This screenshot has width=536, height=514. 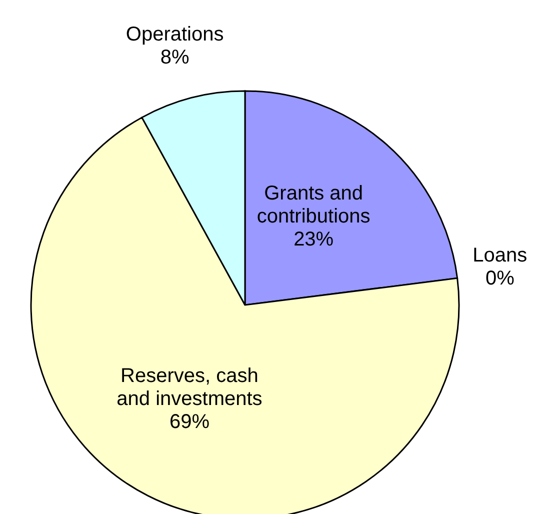 I want to click on category-label: Loans, so click(x=500, y=255).